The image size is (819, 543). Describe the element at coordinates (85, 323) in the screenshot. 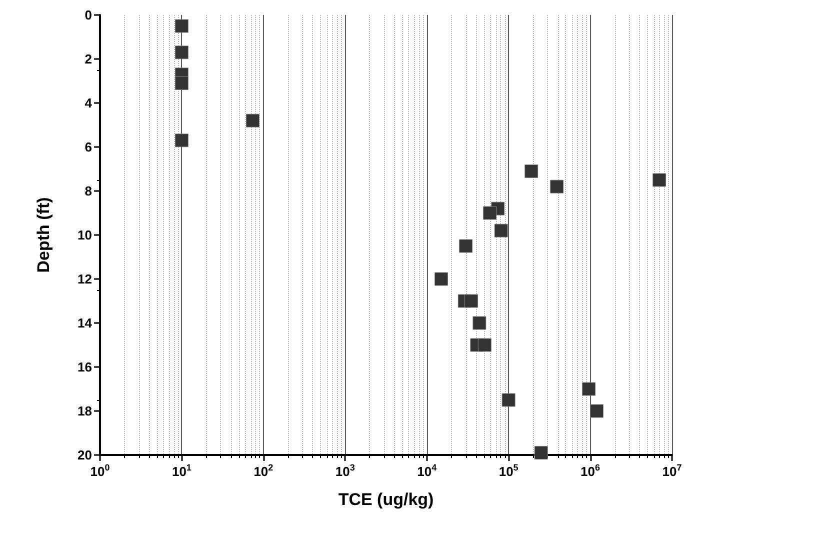

I see `y-tick-label: 14` at that location.